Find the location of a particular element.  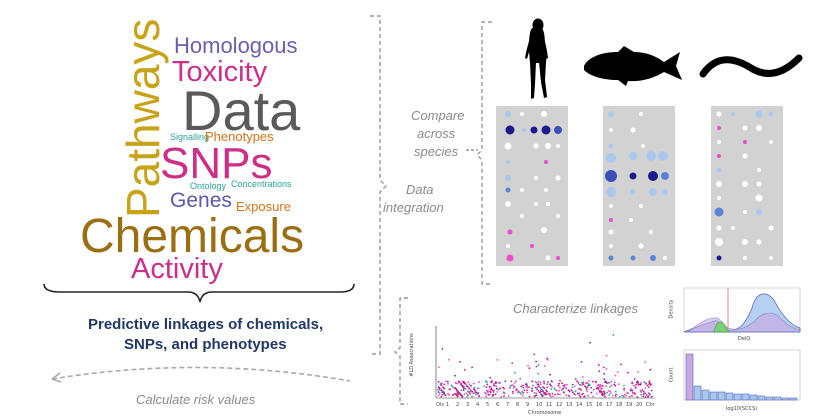

word-homologous: Homologous is located at coordinates (236, 45).